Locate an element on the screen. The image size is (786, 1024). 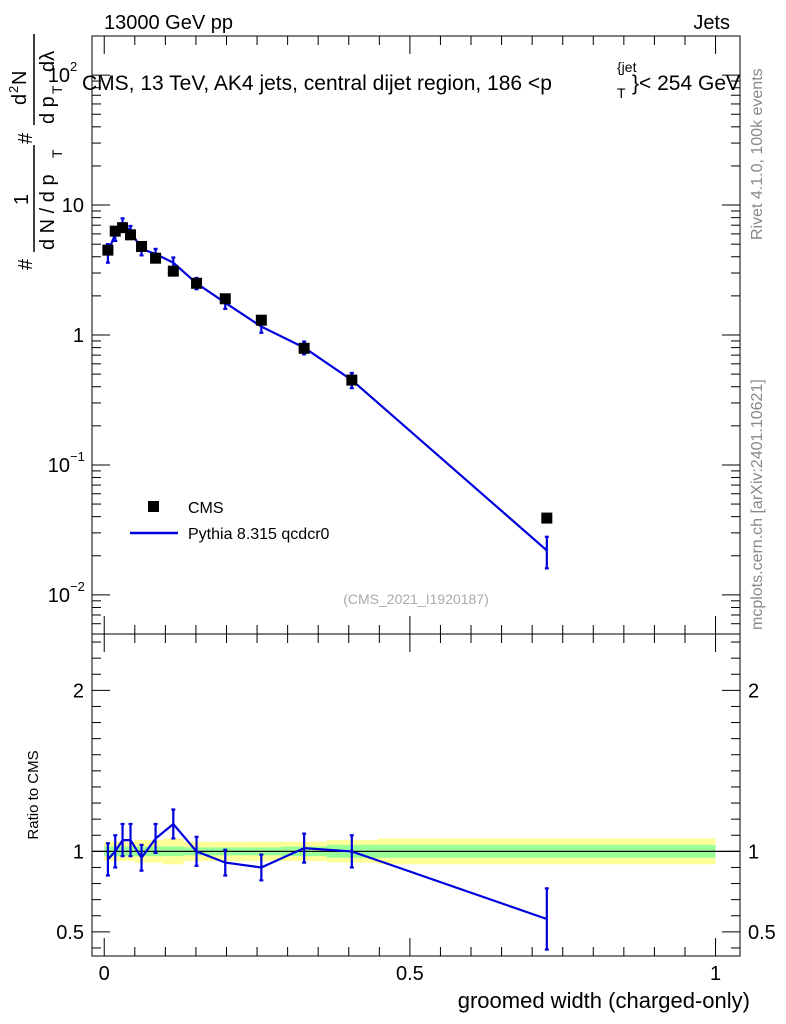
legend-label-cms: CMS is located at coordinates (206, 508).